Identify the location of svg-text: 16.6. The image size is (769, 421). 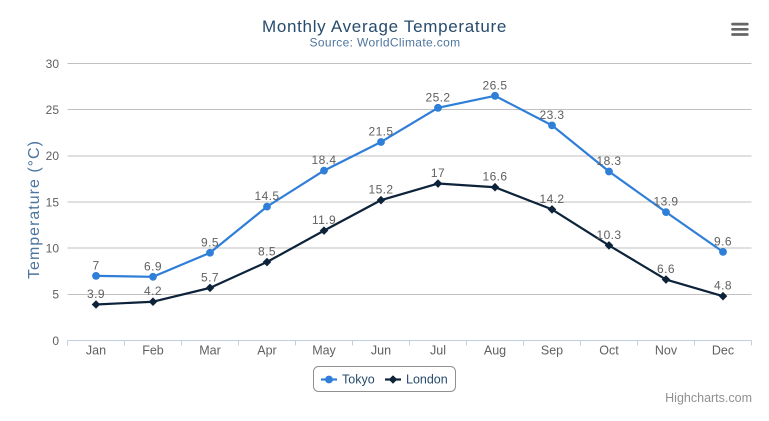
(495, 177).